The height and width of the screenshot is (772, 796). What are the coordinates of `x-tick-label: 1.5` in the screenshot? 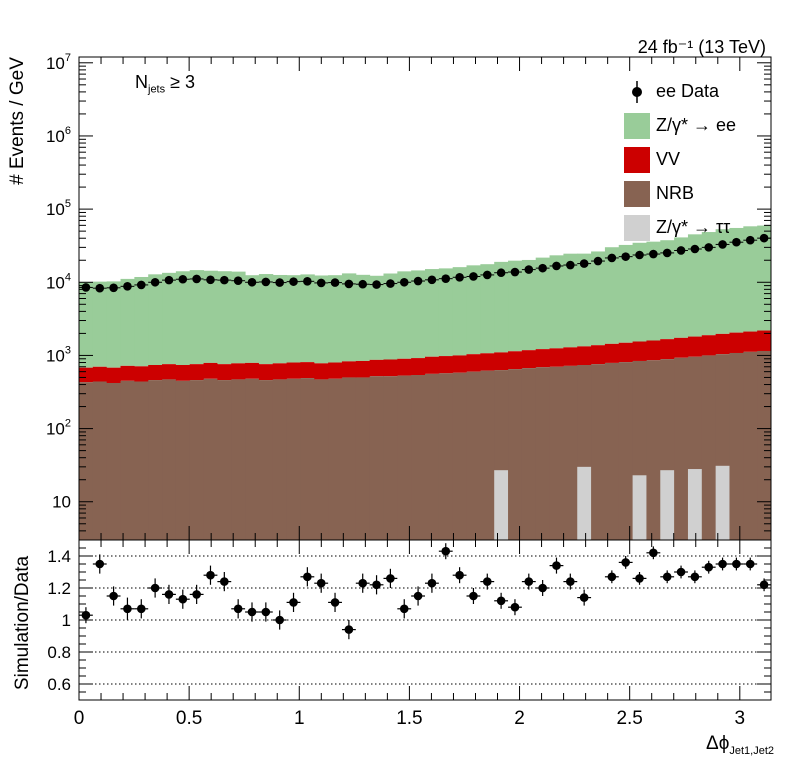 It's located at (409, 718).